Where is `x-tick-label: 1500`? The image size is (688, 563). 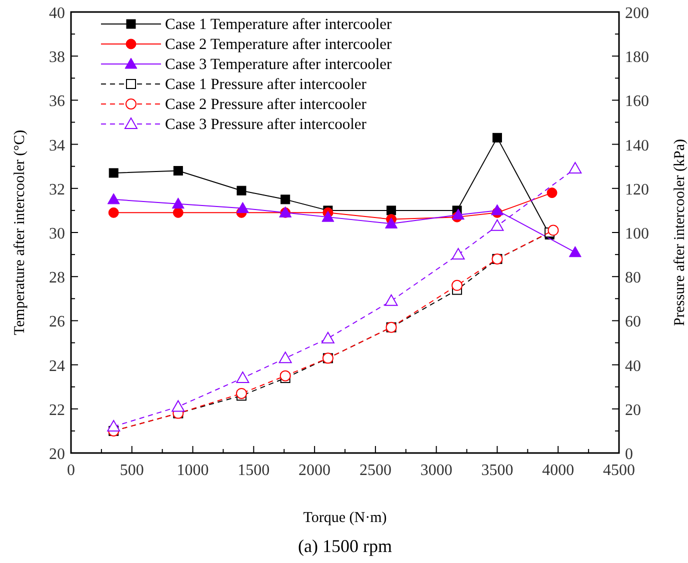
x-tick-label: 1500 is located at coordinates (254, 470).